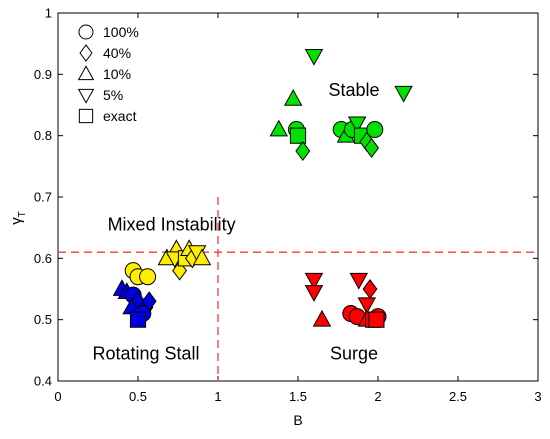 The width and height of the screenshot is (550, 439). Describe the element at coordinates (43, 381) in the screenshot. I see `y-tick-label: 0.4` at that location.